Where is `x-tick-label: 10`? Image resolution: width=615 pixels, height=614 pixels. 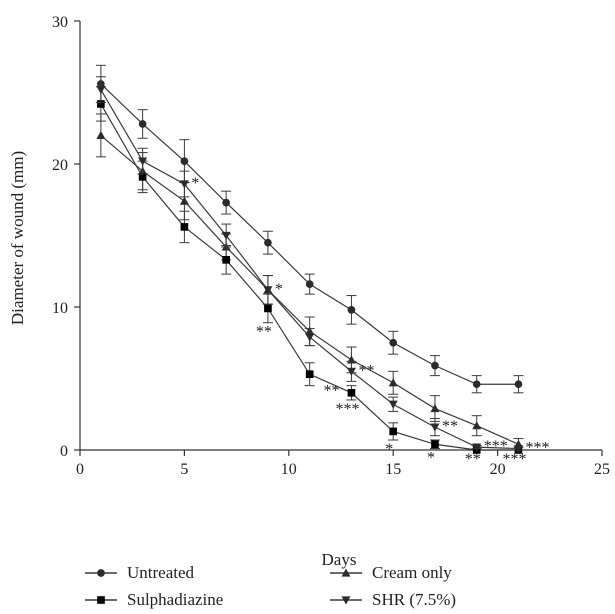
x-tick-label: 10 is located at coordinates (289, 469).